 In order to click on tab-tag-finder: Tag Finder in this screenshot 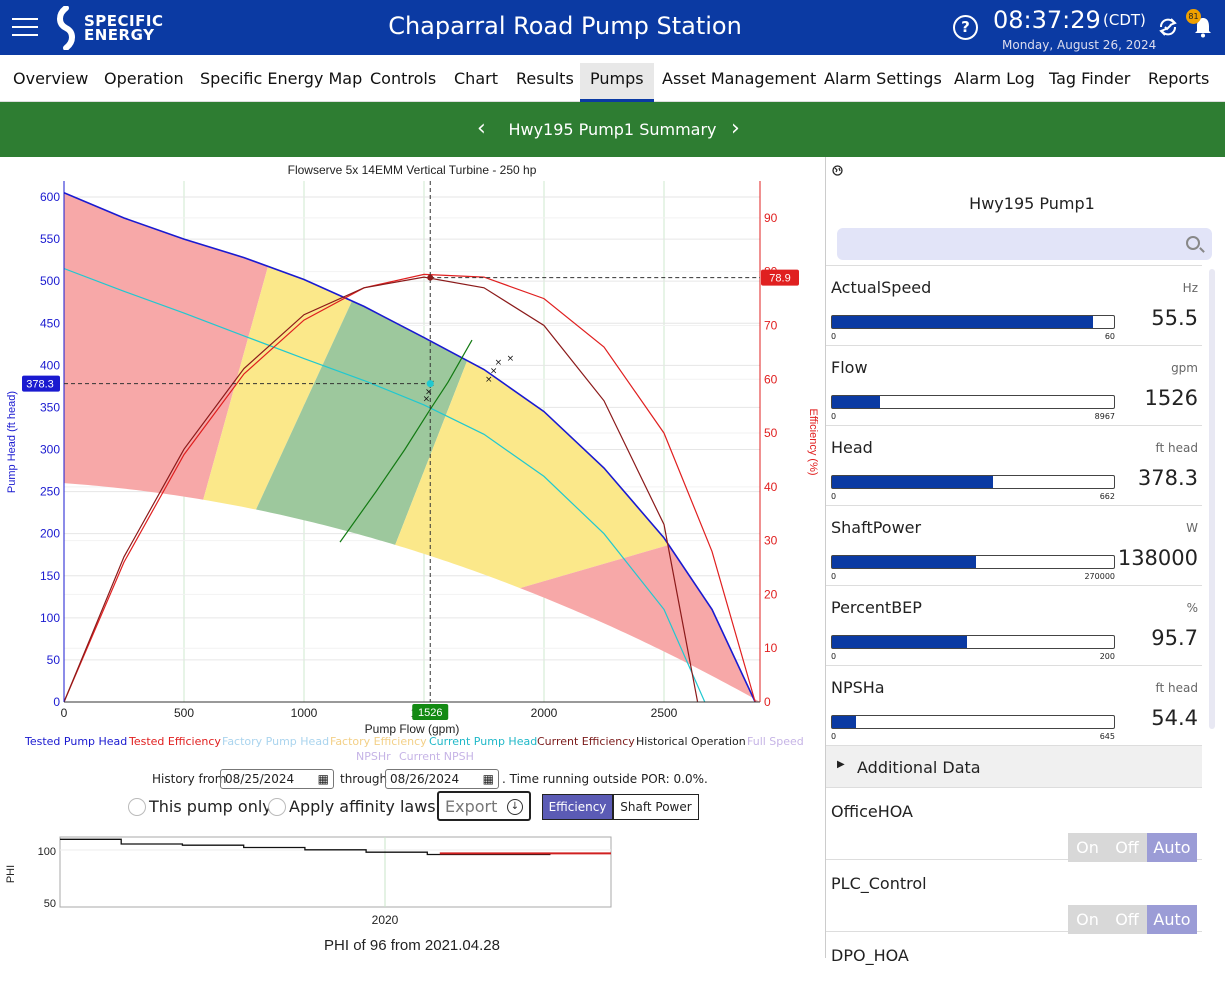, I will do `click(1090, 78)`.